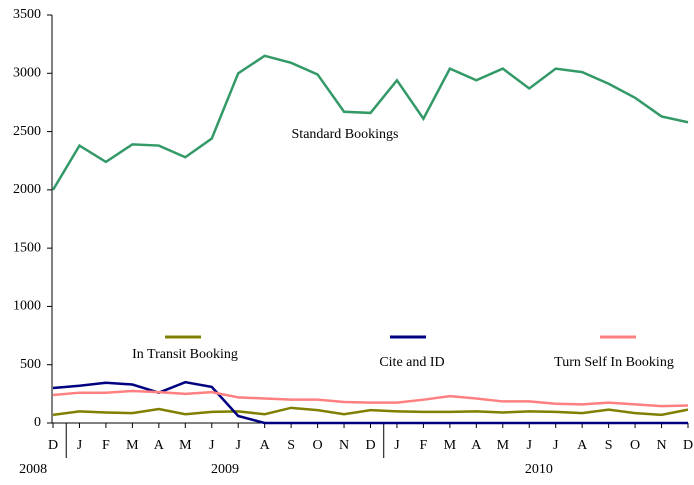  What do you see at coordinates (27, 247) in the screenshot?
I see `y-tick-label: 1500` at bounding box center [27, 247].